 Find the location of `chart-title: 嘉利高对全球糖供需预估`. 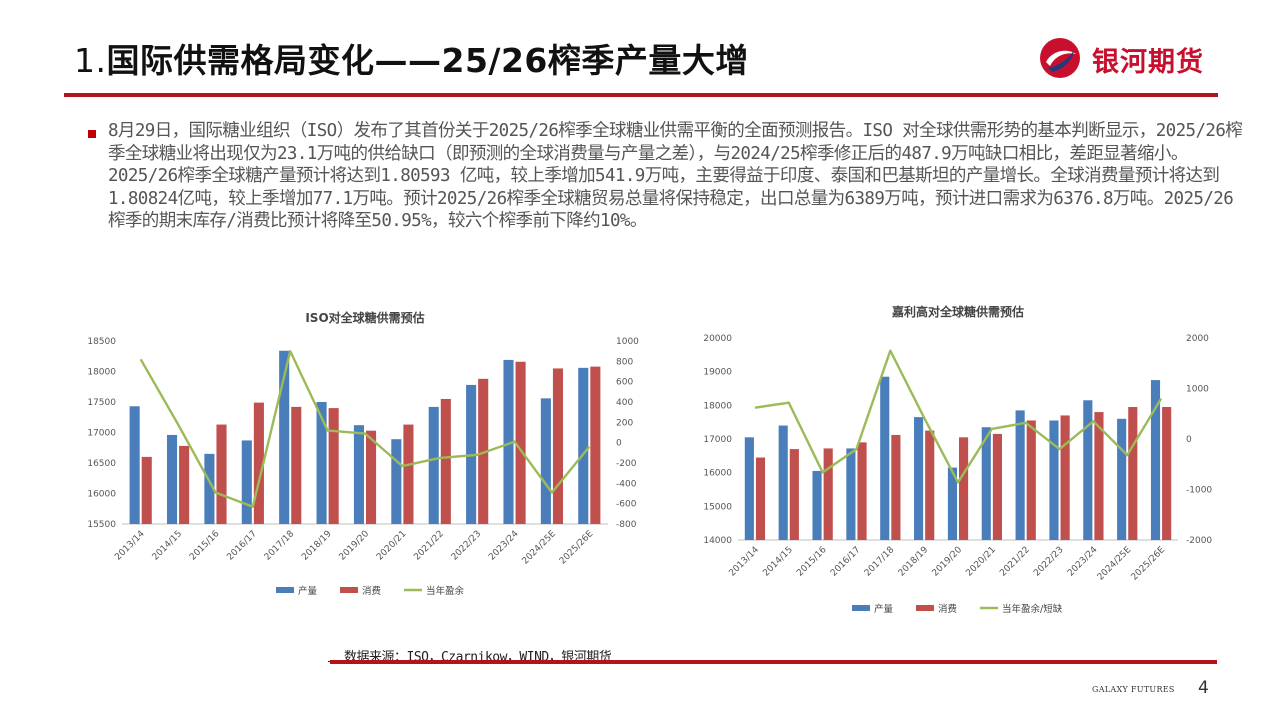

chart-title: 嘉利高对全球糖供需预估 is located at coordinates (957, 311).